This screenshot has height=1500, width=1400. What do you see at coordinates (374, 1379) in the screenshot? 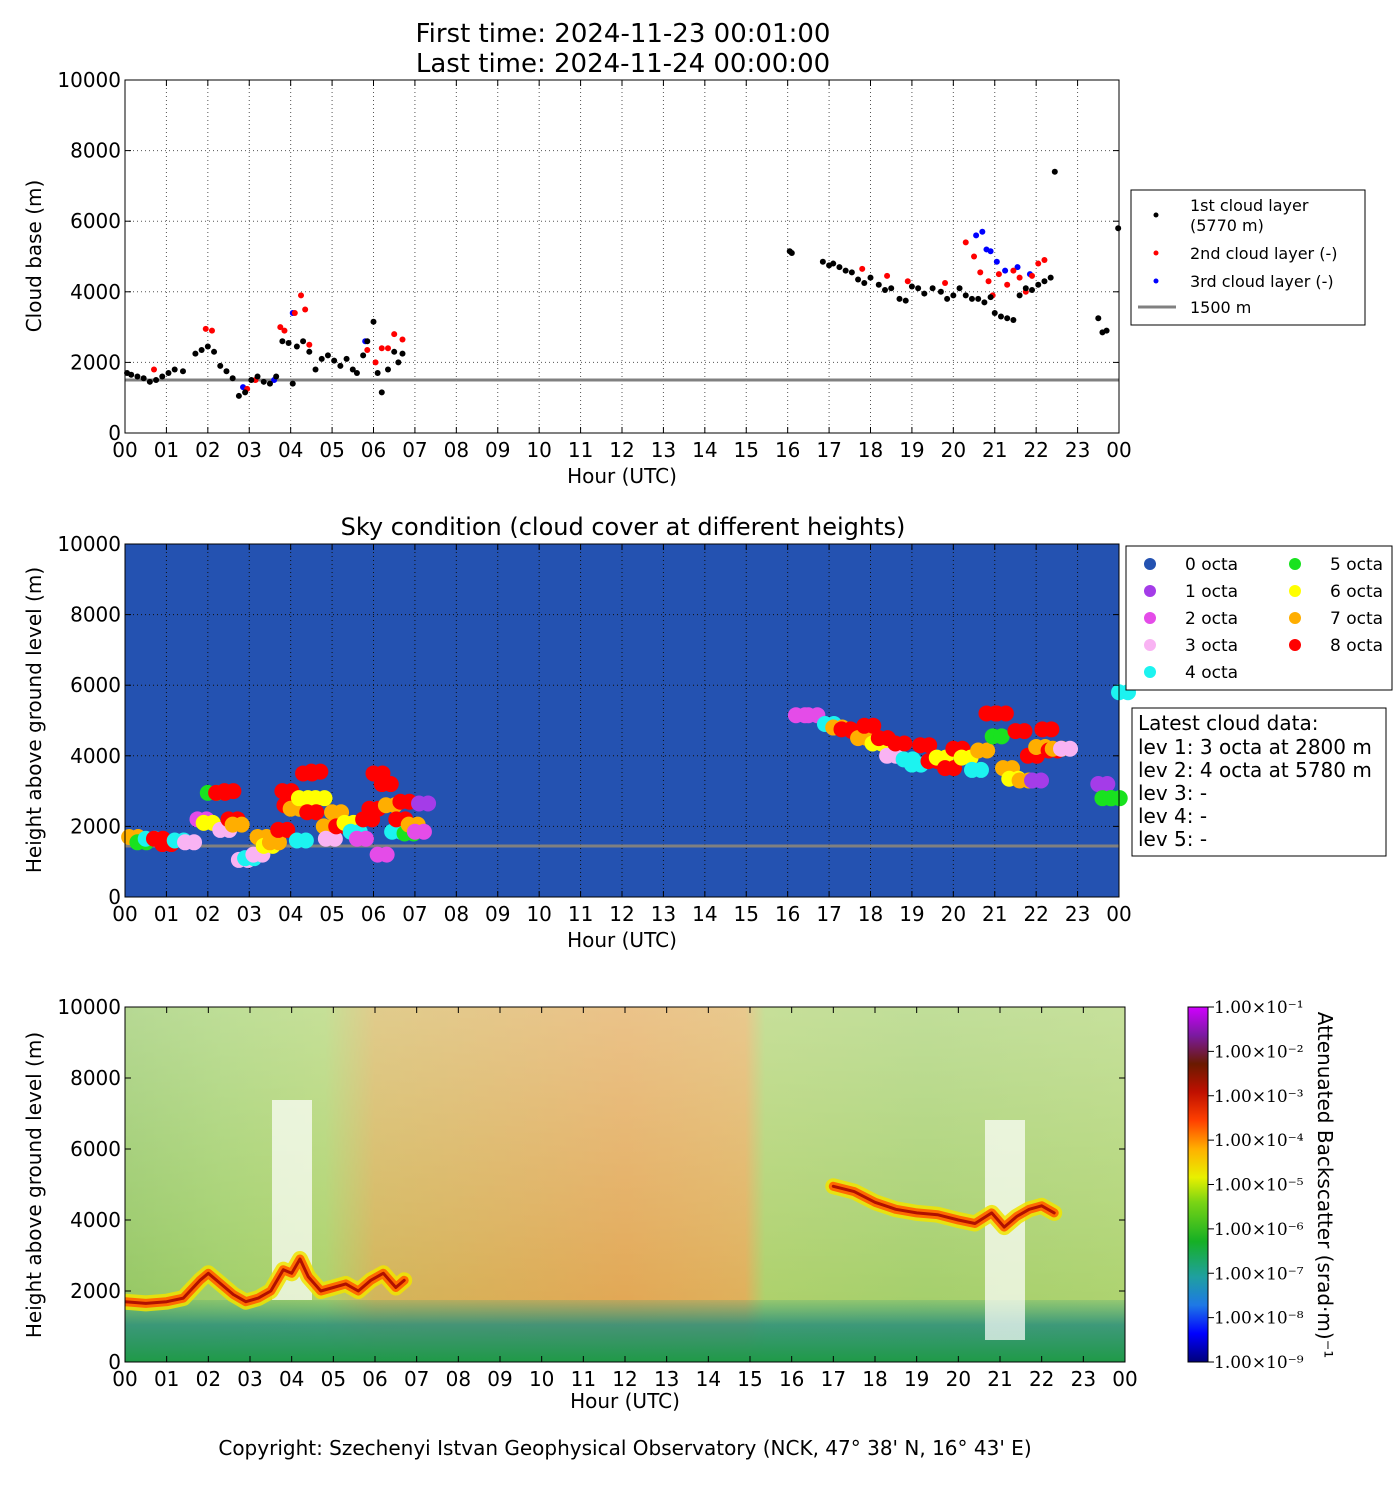
I see `x-tick-label: 06` at bounding box center [374, 1379].